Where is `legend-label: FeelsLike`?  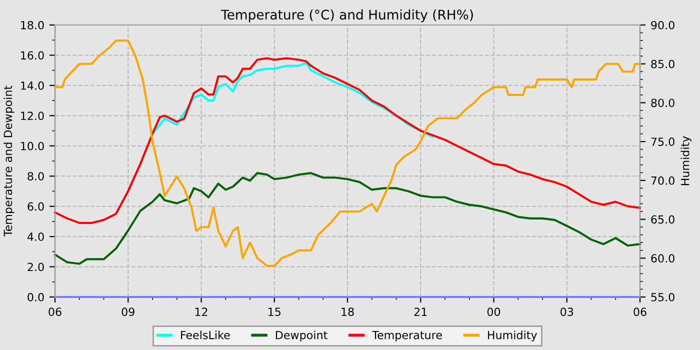
legend-label: FeelsLike is located at coordinates (205, 335).